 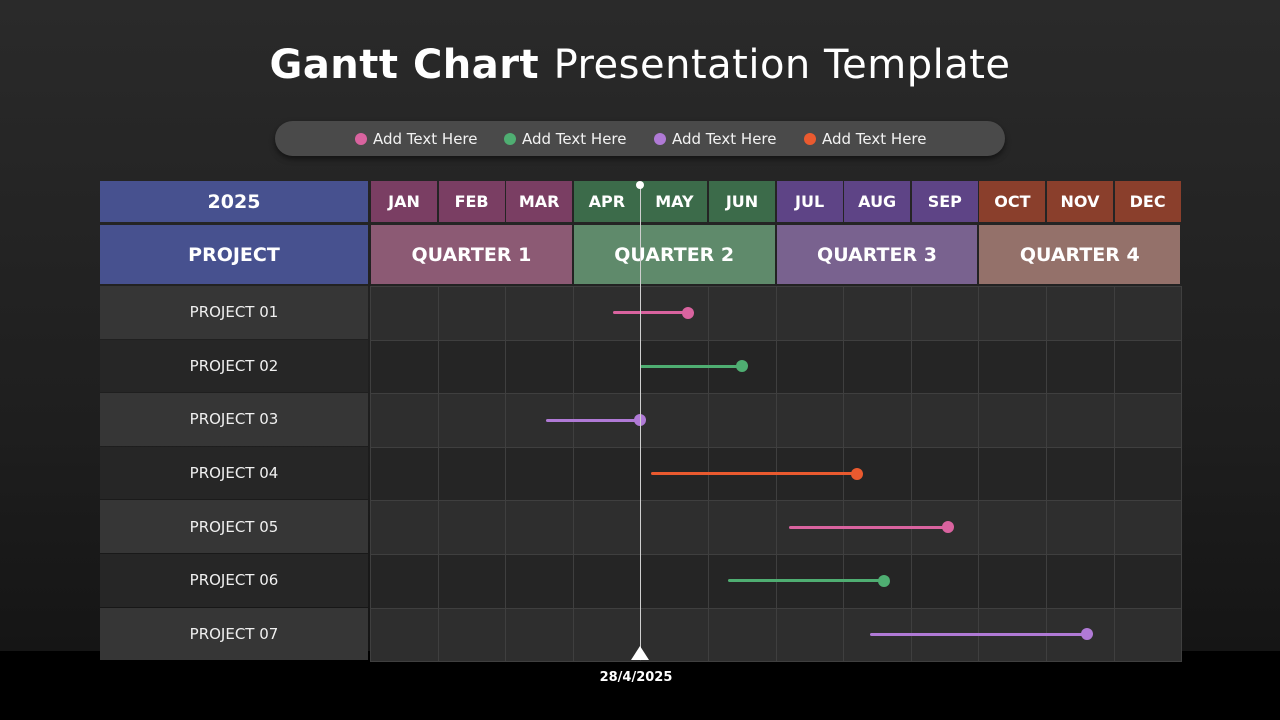 I want to click on month-header: JAN, so click(x=404, y=201).